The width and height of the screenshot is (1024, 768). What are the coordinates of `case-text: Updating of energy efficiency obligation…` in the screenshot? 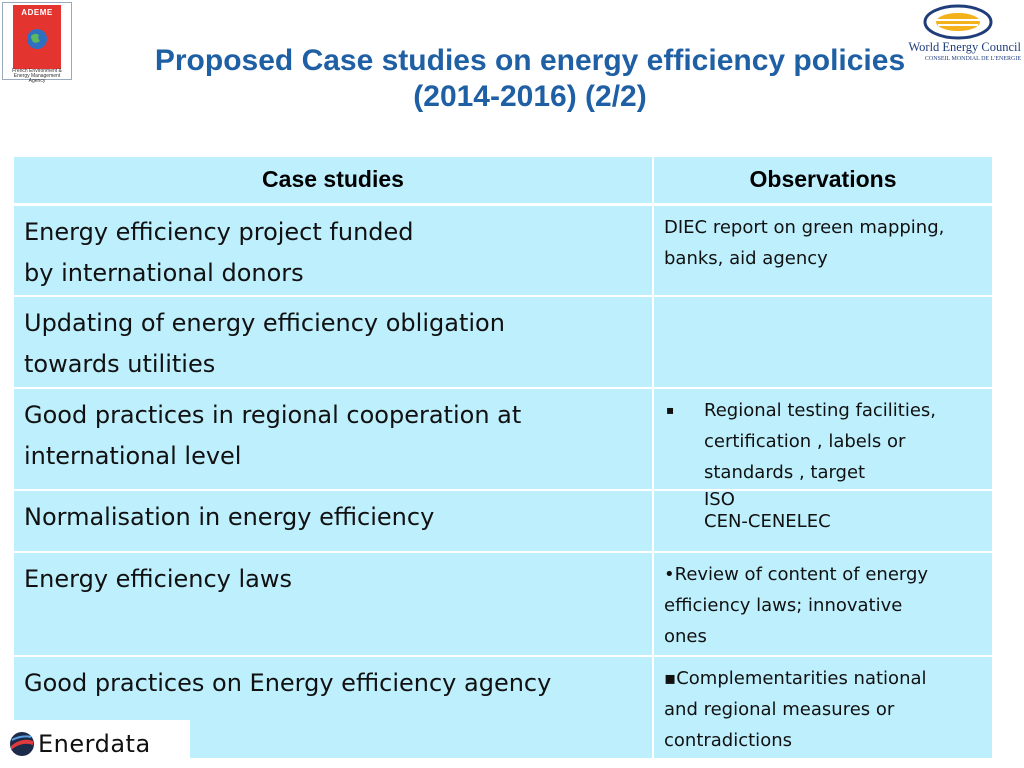 It's located at (264, 343).